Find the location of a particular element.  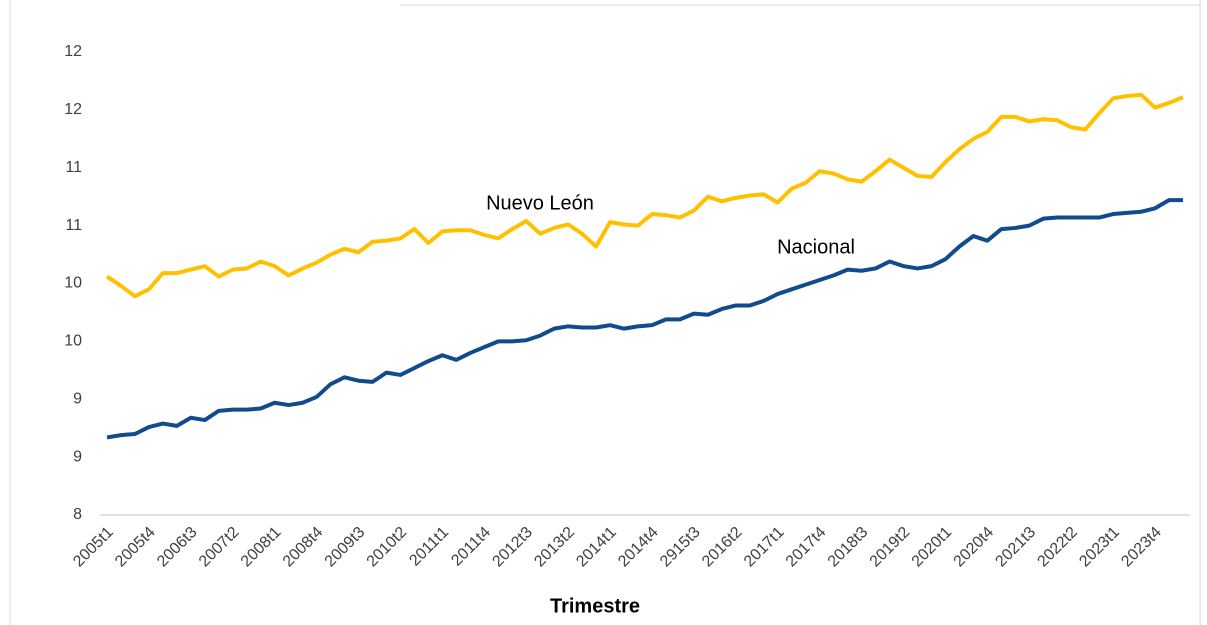

x-tick-label: 2010t2 is located at coordinates (387, 547).